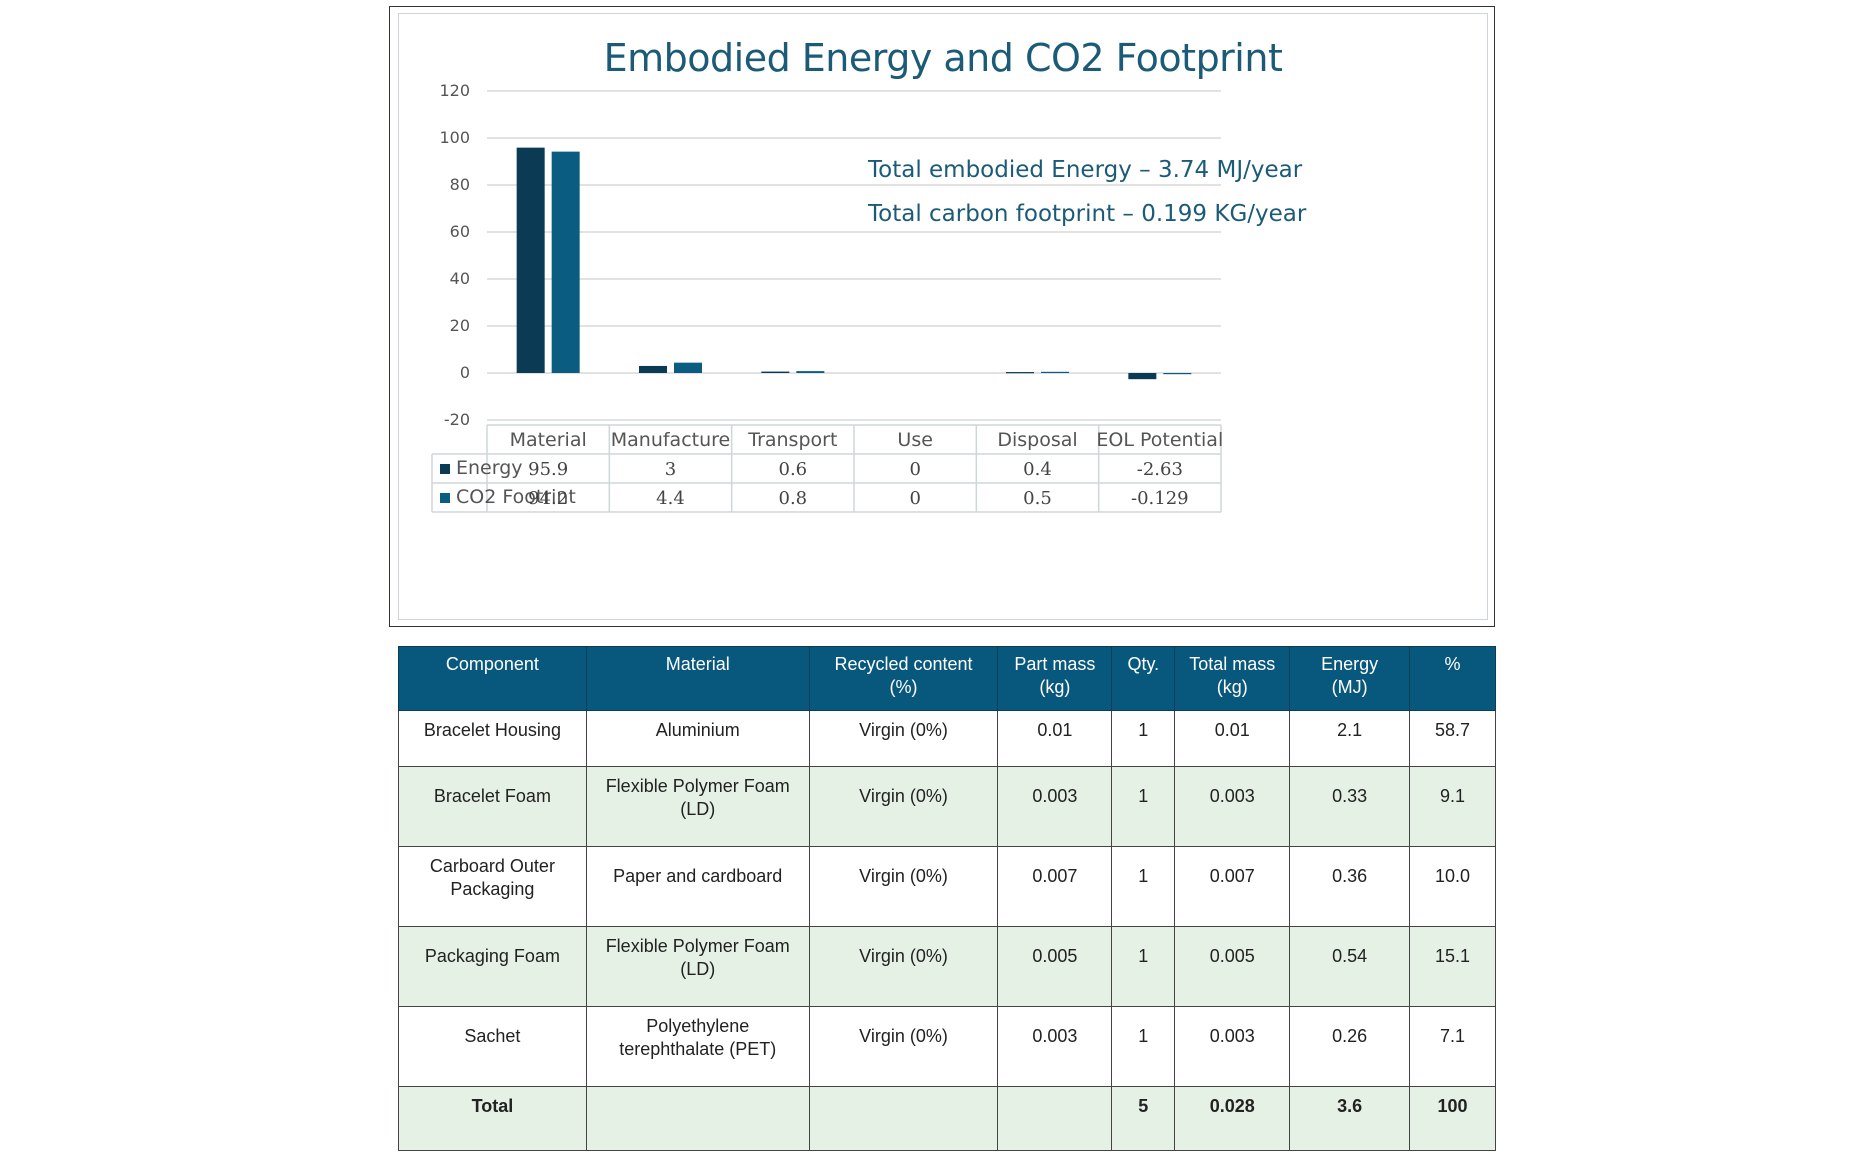 The height and width of the screenshot is (1154, 1872). I want to click on header-total-mass: Total mass (kg), so click(1232, 678).